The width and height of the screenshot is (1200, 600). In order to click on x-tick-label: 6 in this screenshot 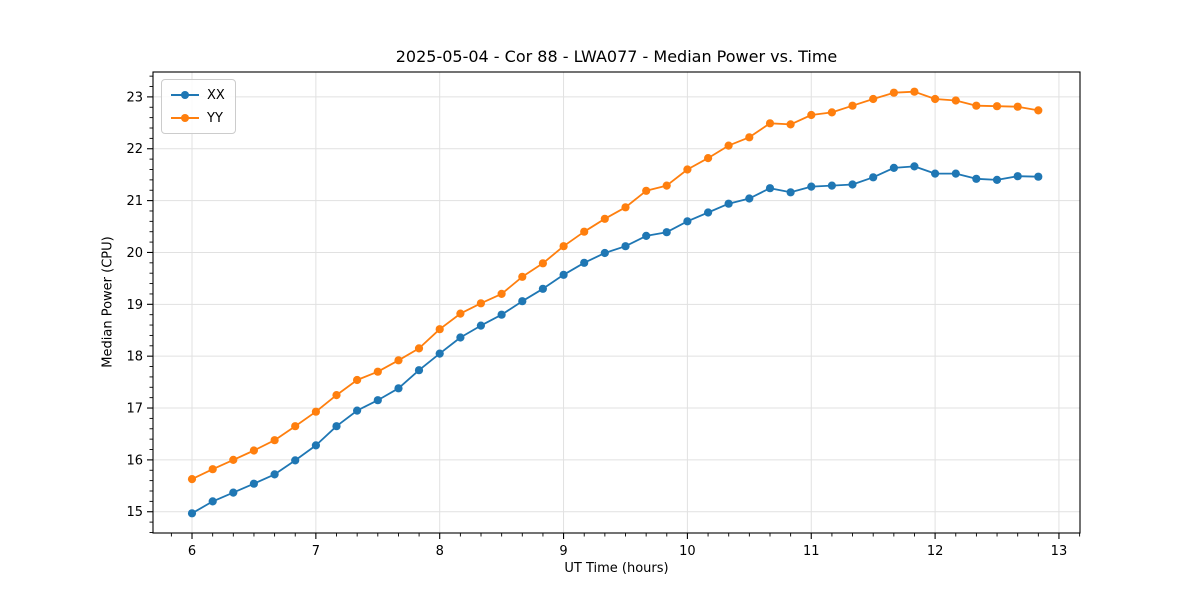, I will do `click(192, 551)`.